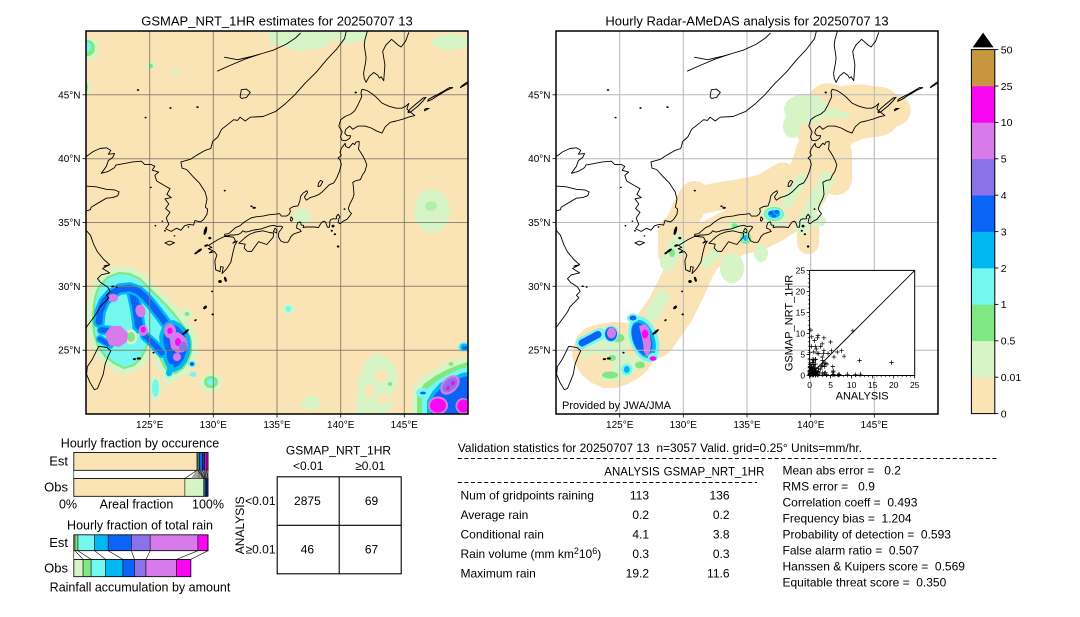 Image resolution: width=1080 pixels, height=617 pixels. Describe the element at coordinates (1004, 232) in the screenshot. I see `svg-text: 3` at that location.